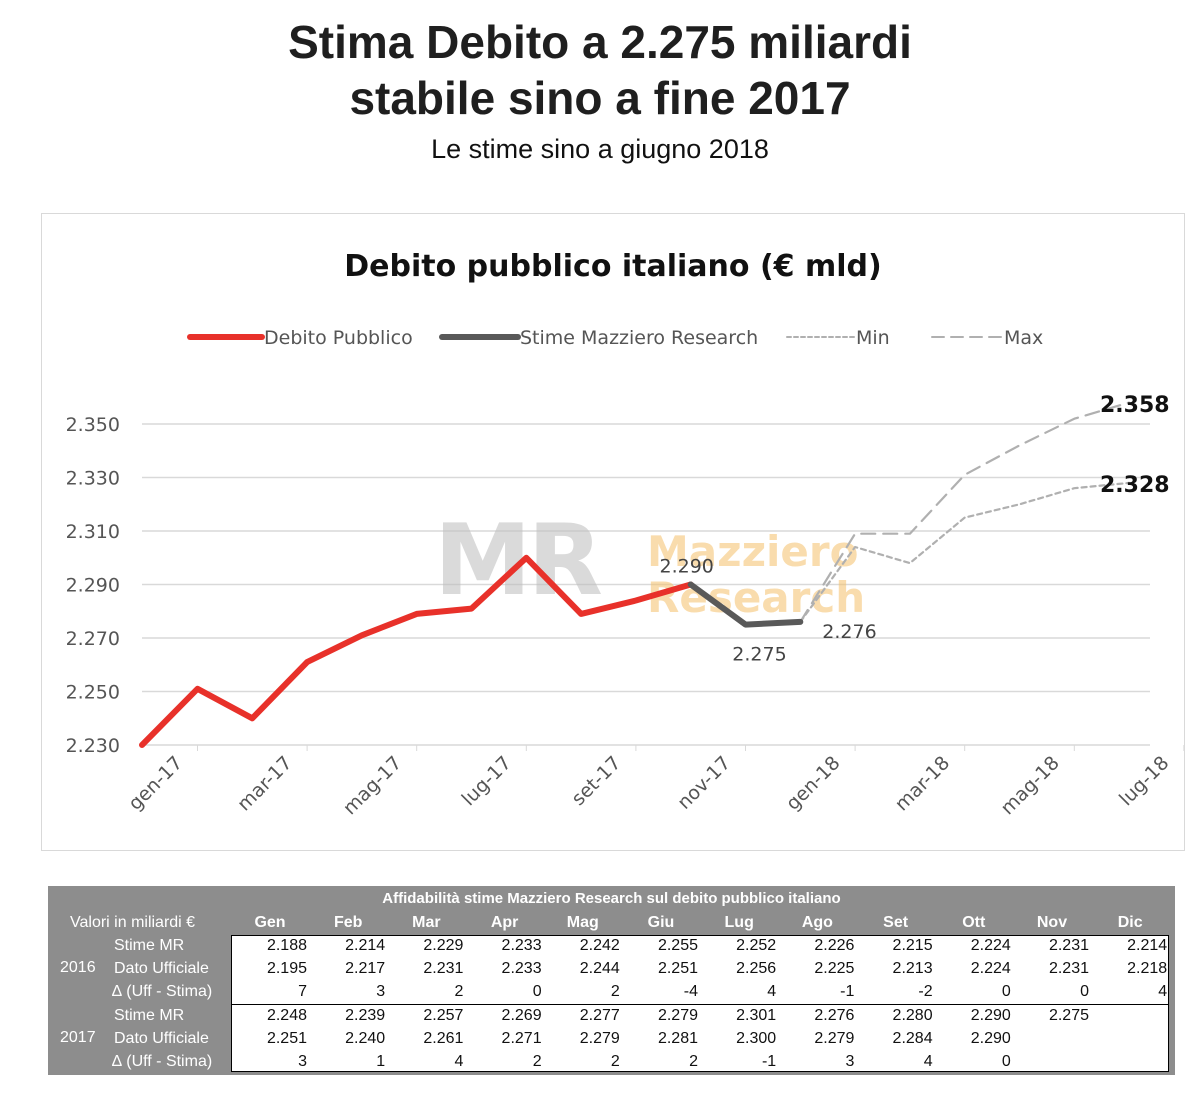 Image resolution: width=1200 pixels, height=1104 pixels. I want to click on legend-label-3: Min, so click(873, 338).